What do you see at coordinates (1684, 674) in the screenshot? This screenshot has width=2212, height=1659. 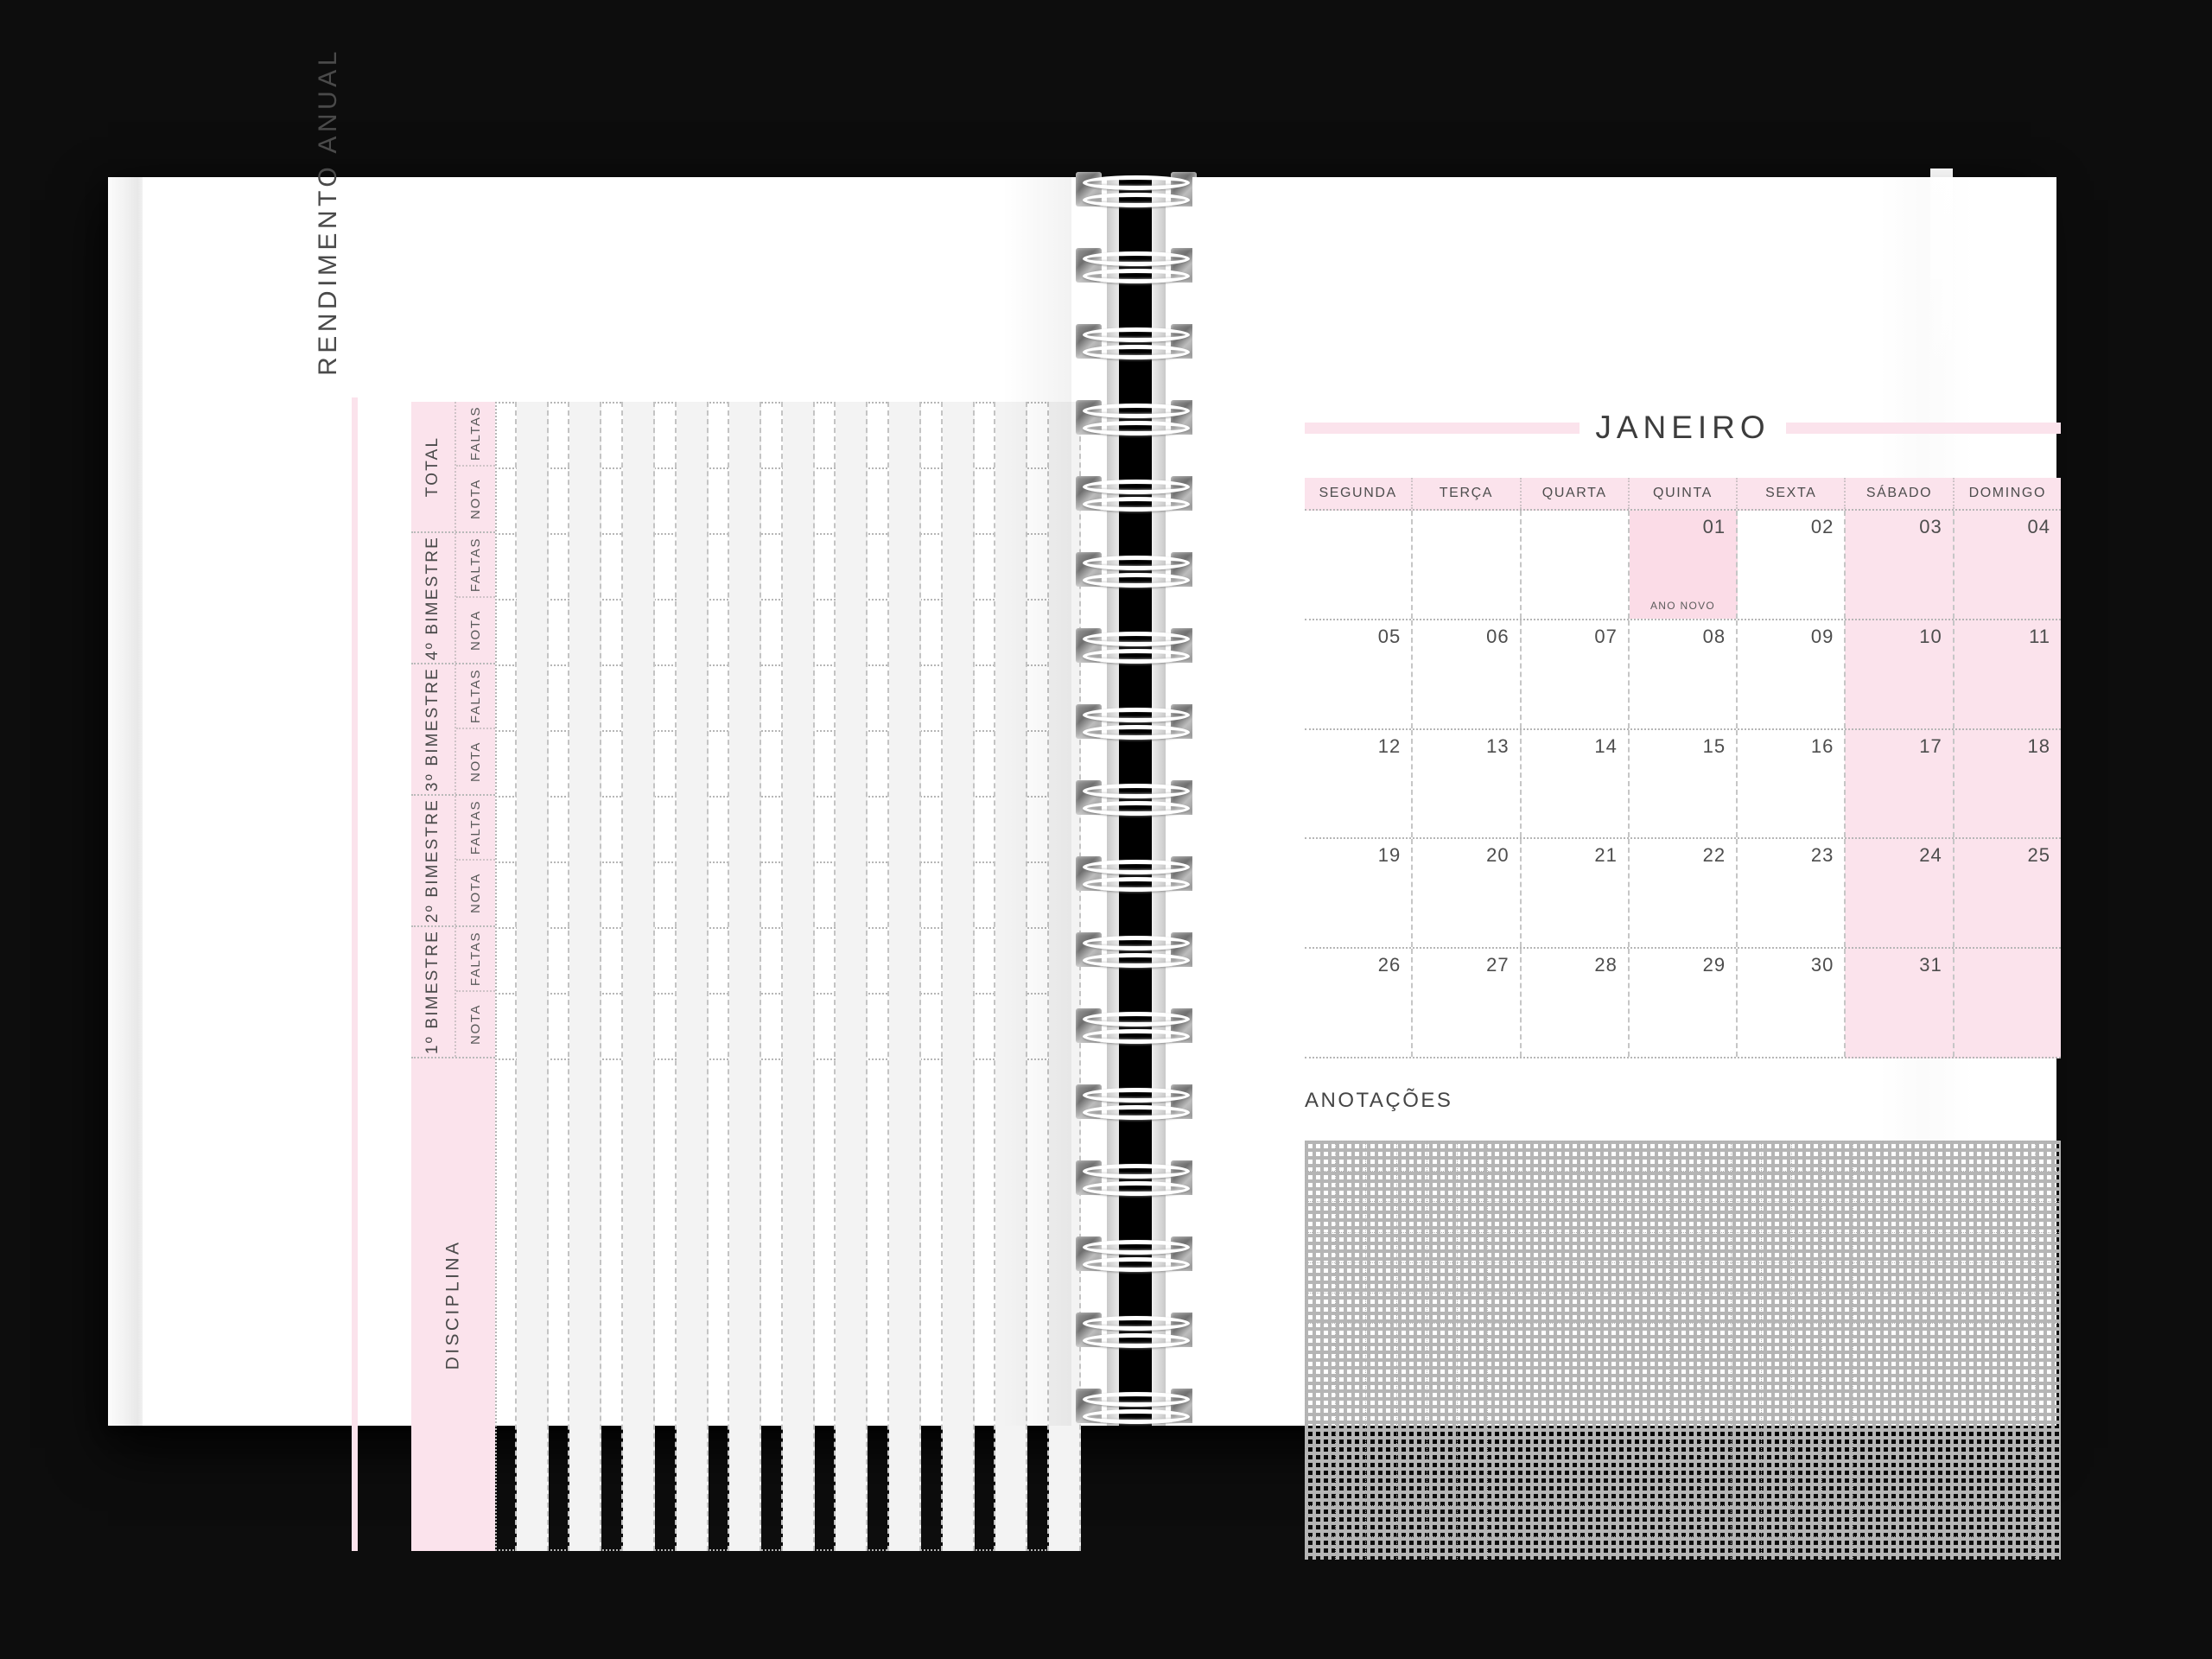 I see `calendar-day-cell: 08` at bounding box center [1684, 674].